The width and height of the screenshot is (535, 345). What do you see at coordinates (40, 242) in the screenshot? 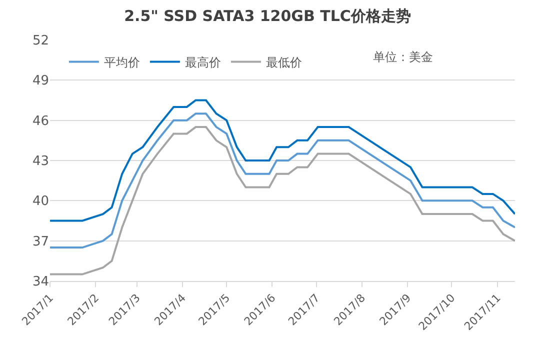
I see `y-tick-label: 37` at bounding box center [40, 242].